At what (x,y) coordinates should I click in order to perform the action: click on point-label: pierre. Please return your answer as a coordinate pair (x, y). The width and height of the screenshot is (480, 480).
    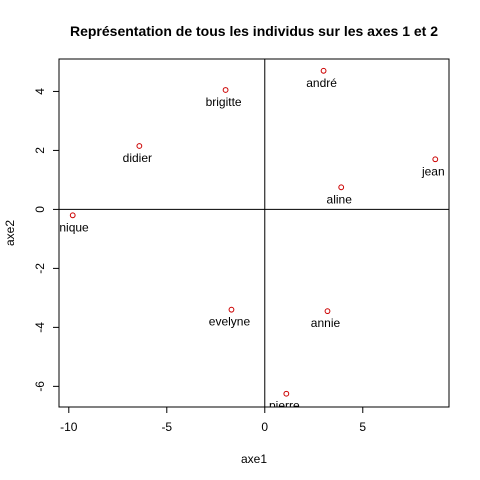
    Looking at the image, I should click on (284, 406).